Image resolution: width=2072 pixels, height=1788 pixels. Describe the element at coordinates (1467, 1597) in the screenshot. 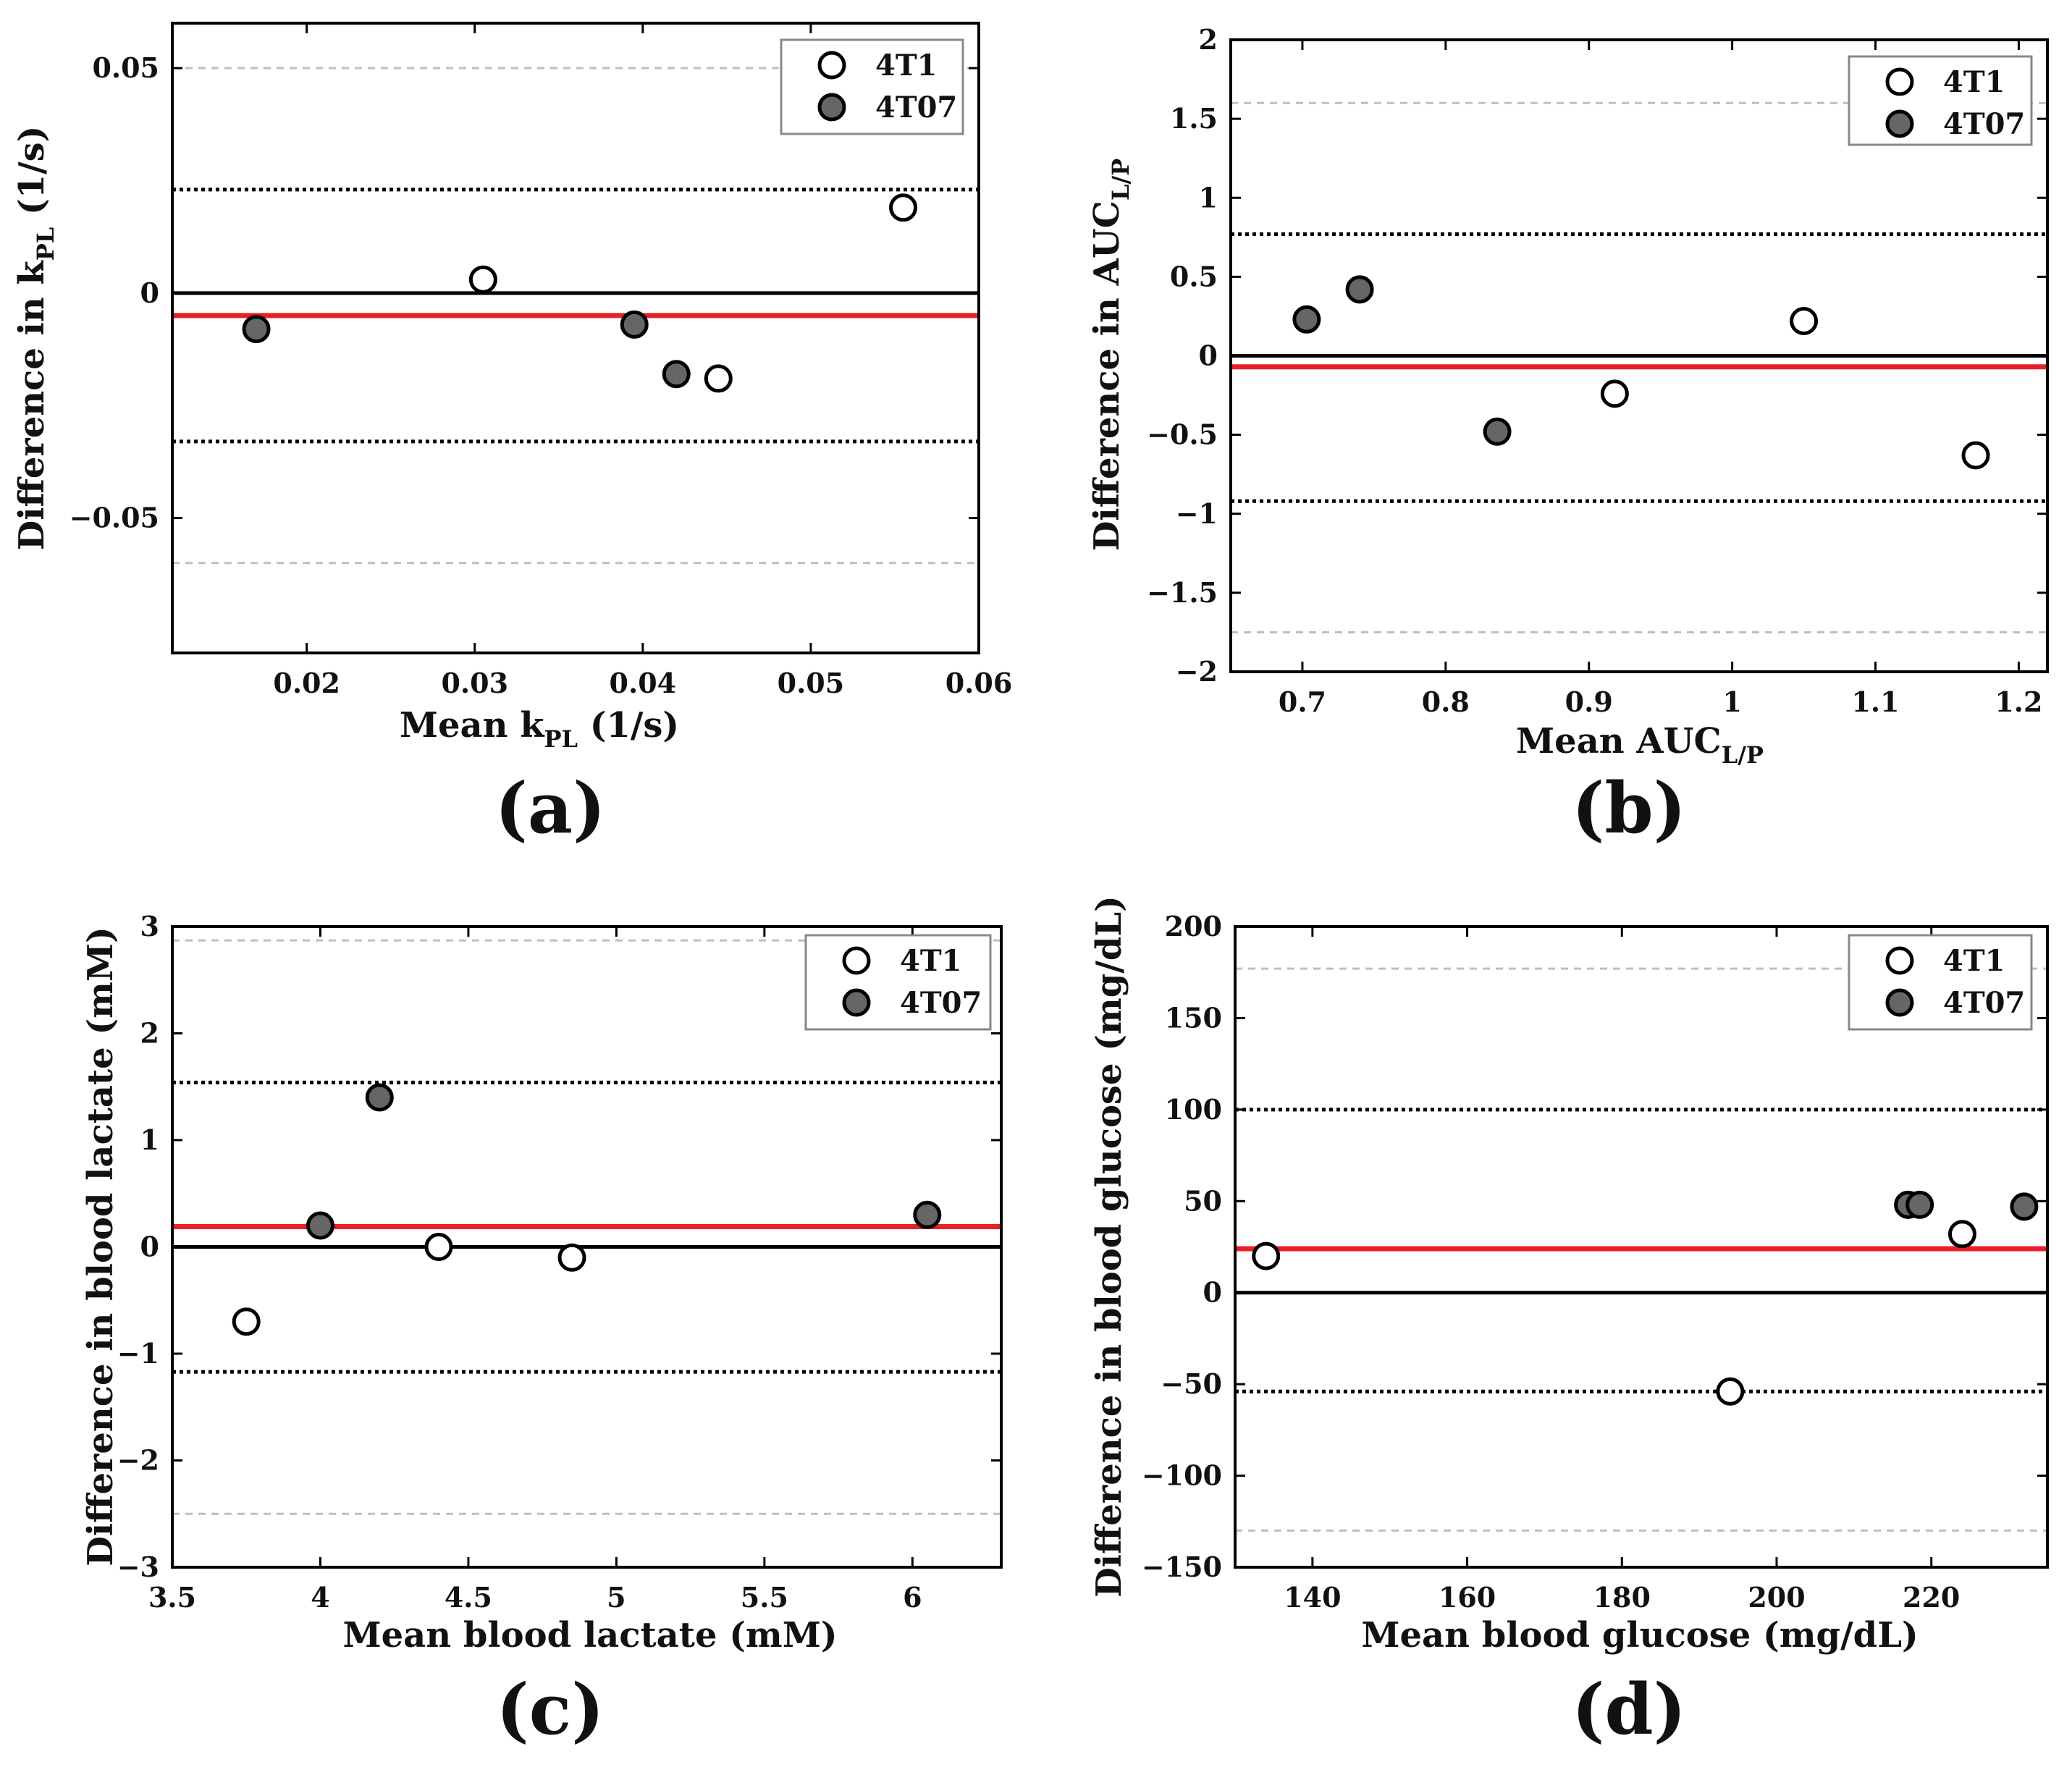

I see `x-tick-label: 160` at that location.